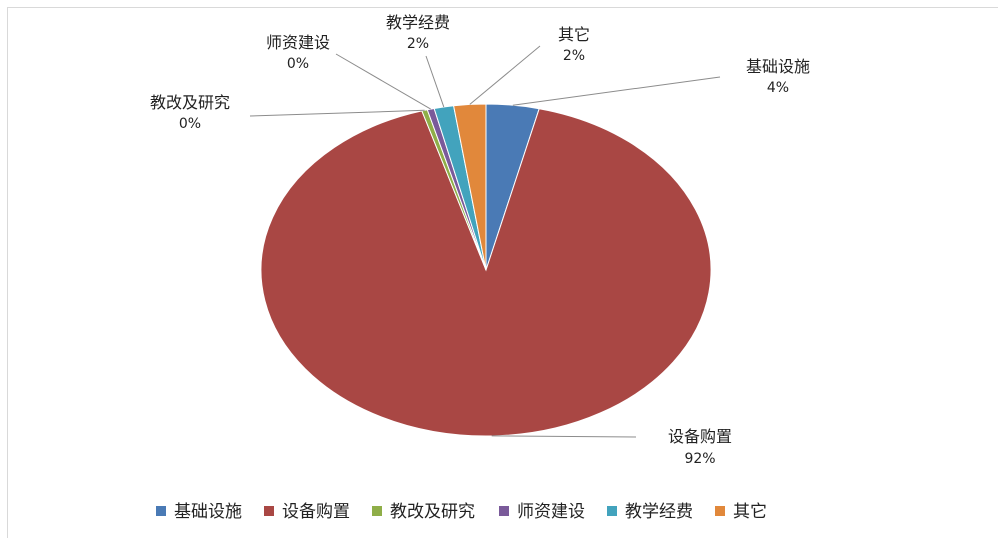  Describe the element at coordinates (418, 22) in the screenshot. I see `data-label-name-5: 教学经费` at that location.